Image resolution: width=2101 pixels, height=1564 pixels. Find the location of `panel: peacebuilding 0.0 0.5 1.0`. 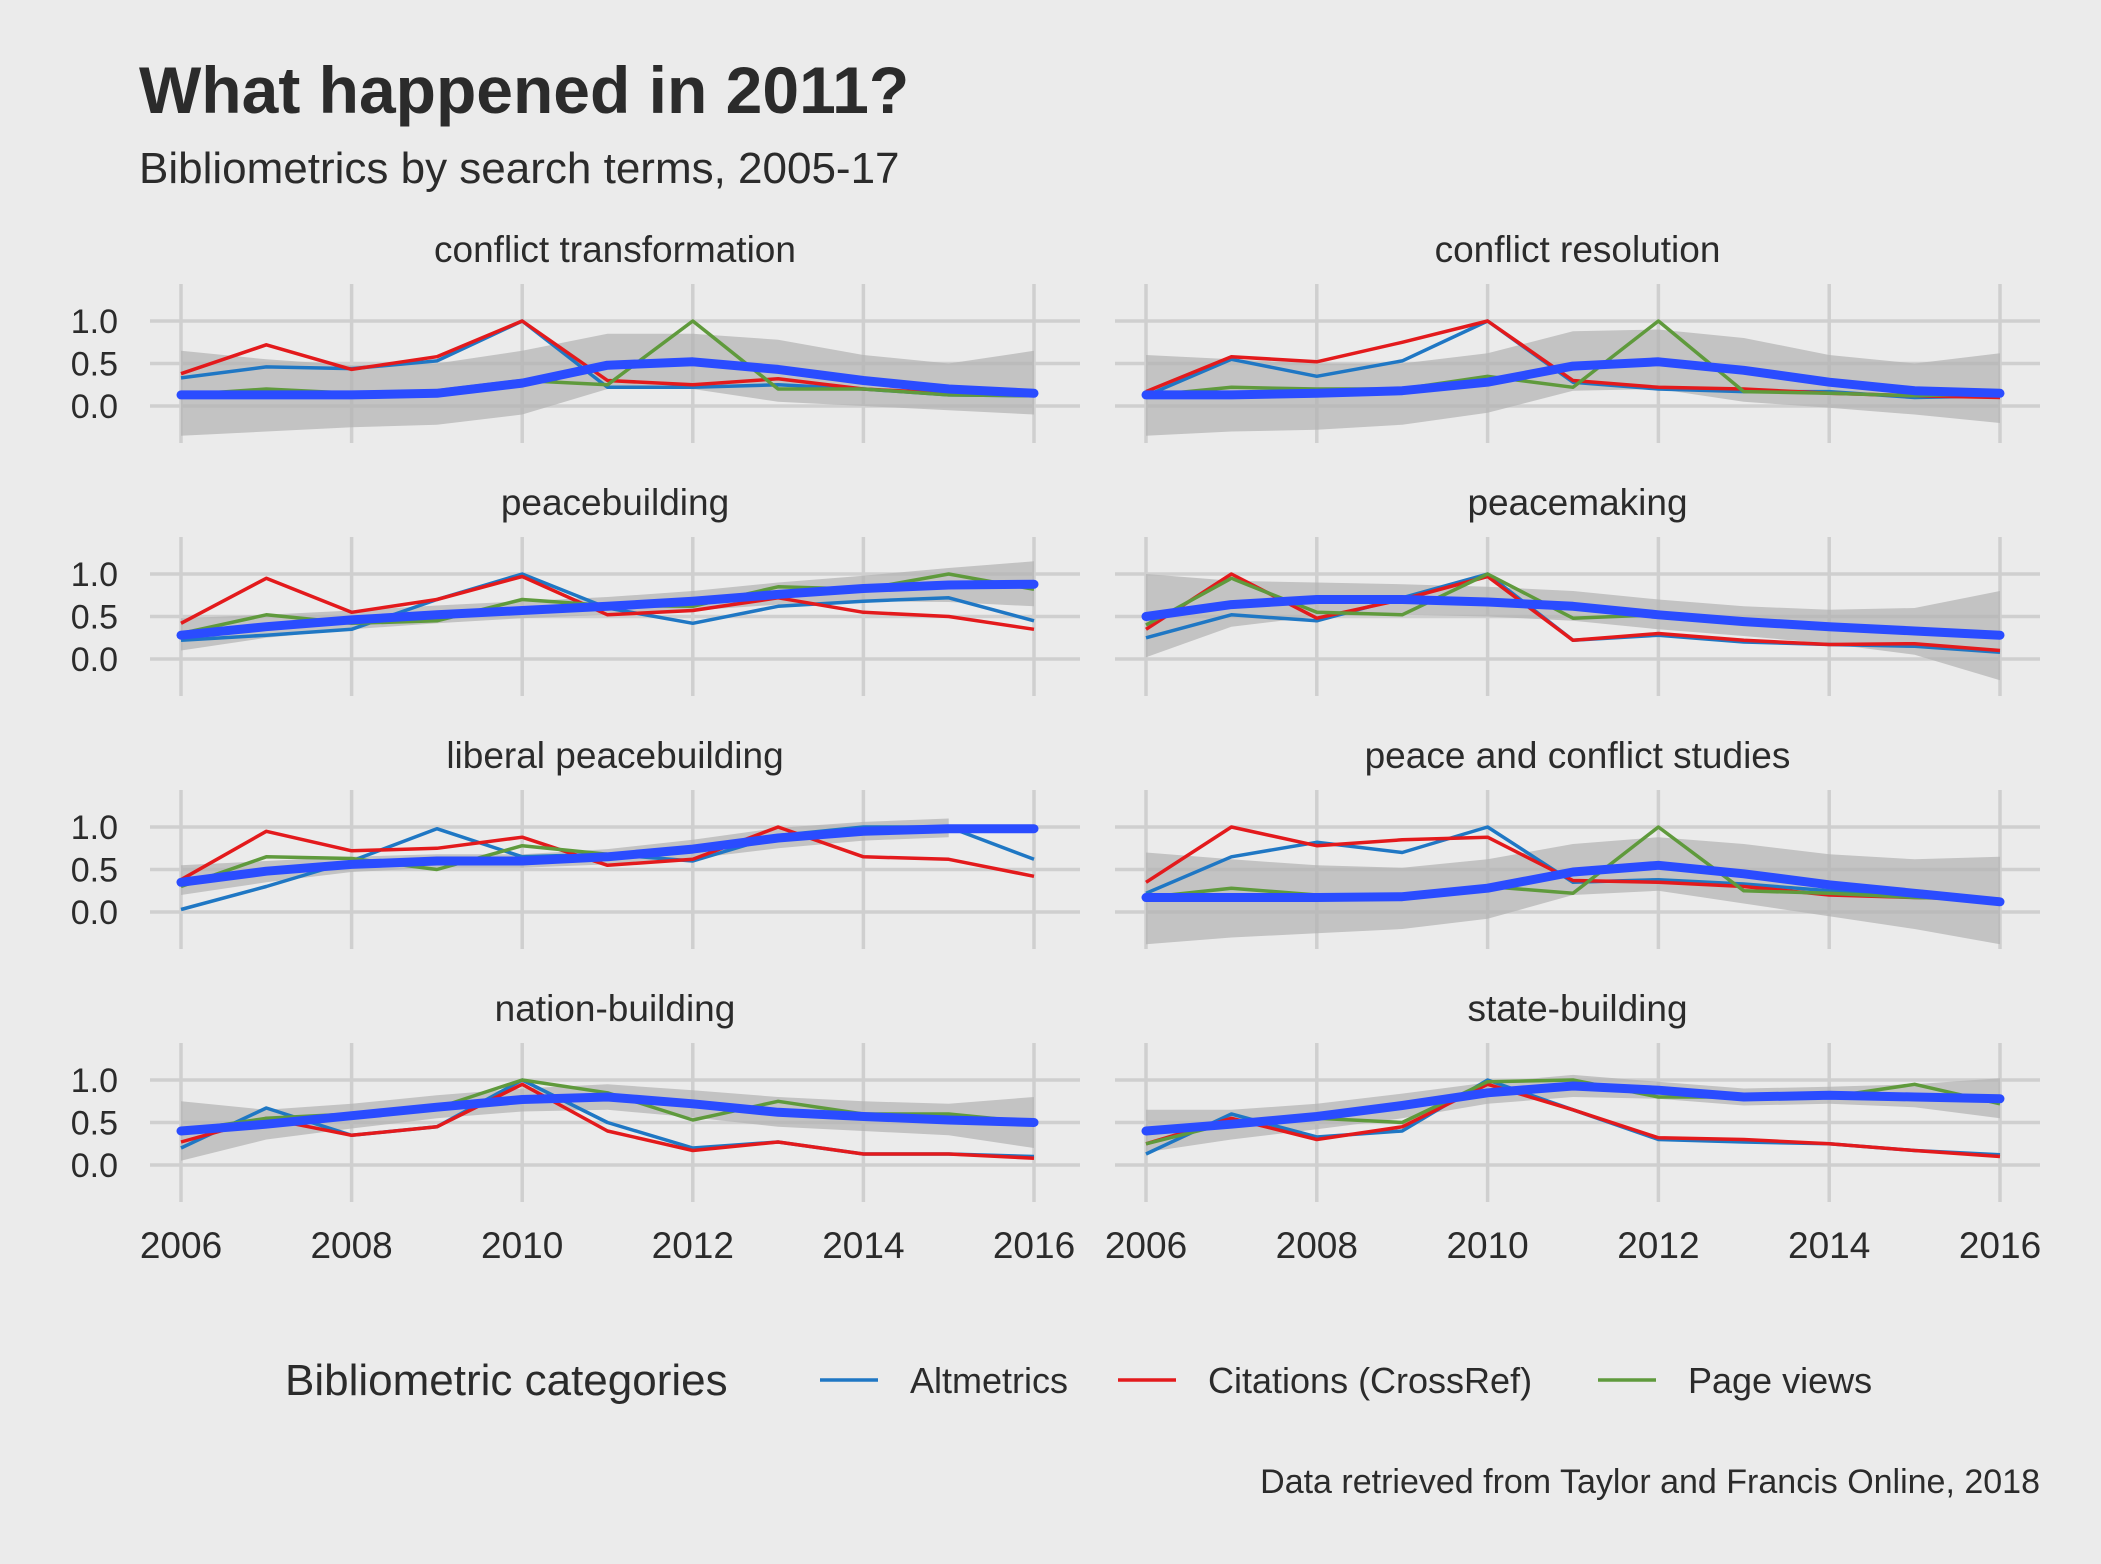

panel: peacebuilding 0.0 0.5 1.0 is located at coordinates (575, 589).